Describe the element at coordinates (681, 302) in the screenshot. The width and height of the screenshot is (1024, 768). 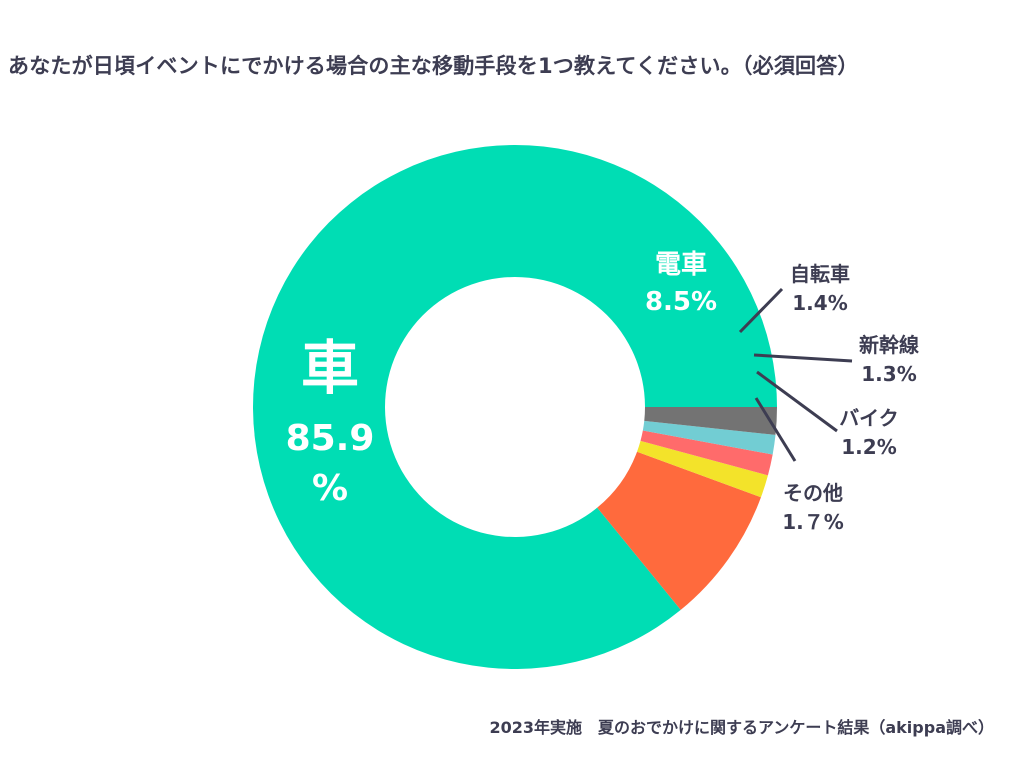
I see `slice-label-value: 8.5%` at that location.